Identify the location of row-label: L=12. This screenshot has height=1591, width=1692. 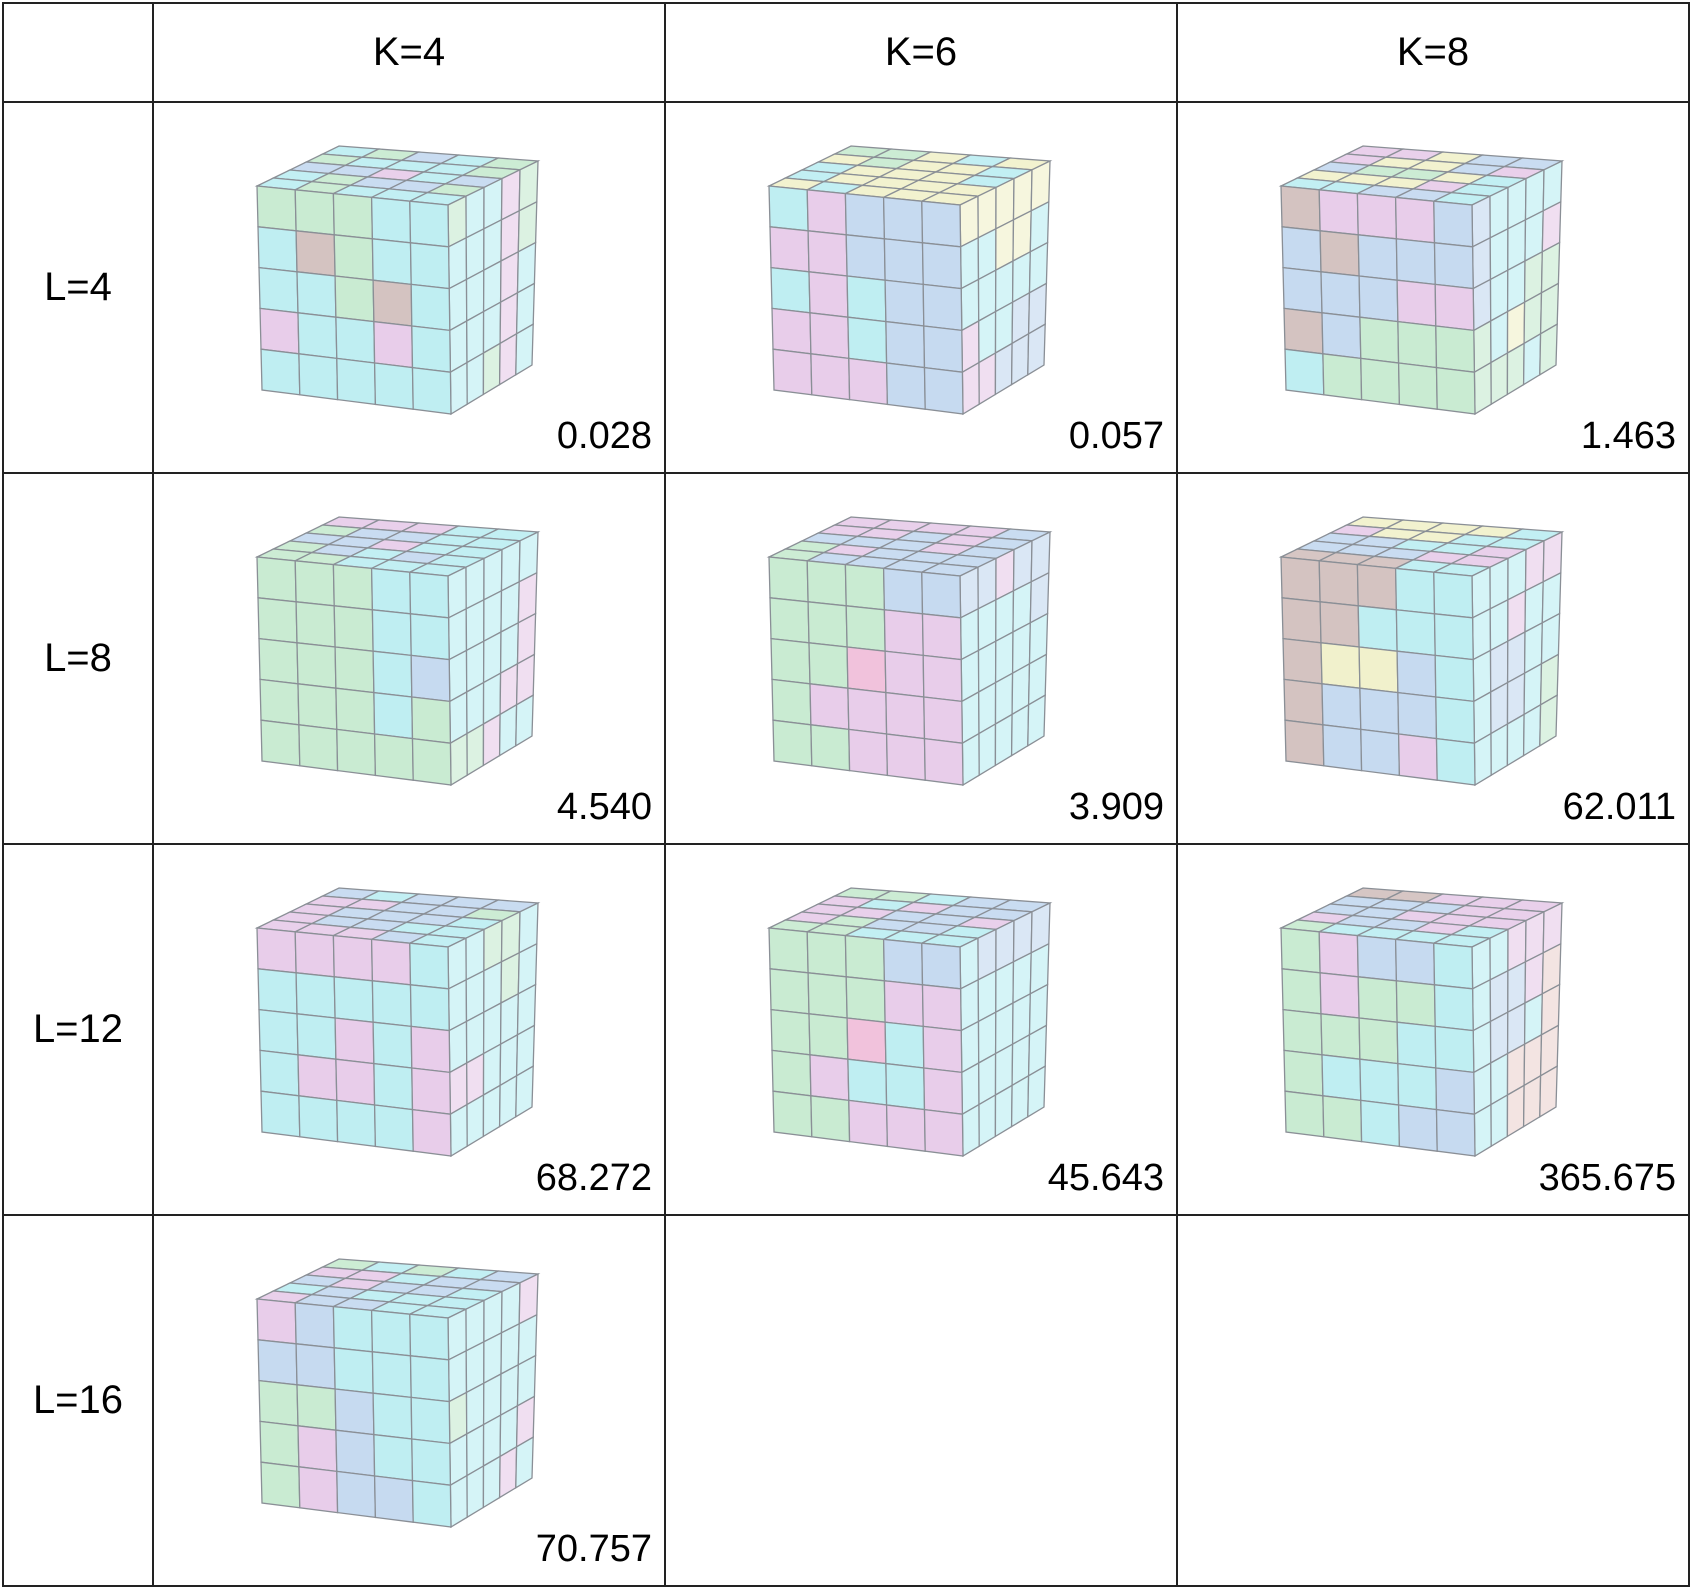
(78, 1029).